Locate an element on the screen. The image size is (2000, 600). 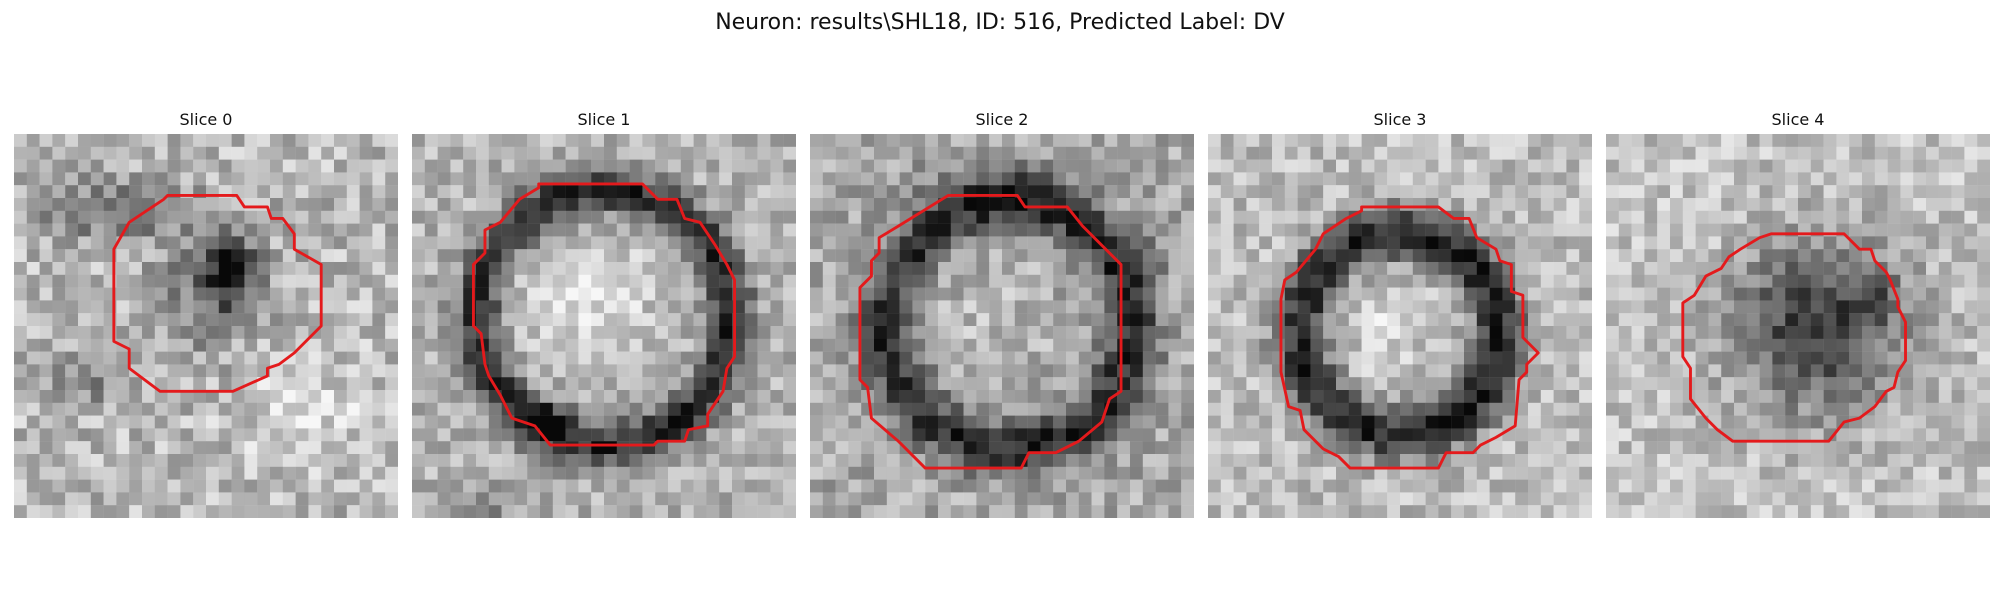
slice-title-3: Slice 3 is located at coordinates (1400, 119).